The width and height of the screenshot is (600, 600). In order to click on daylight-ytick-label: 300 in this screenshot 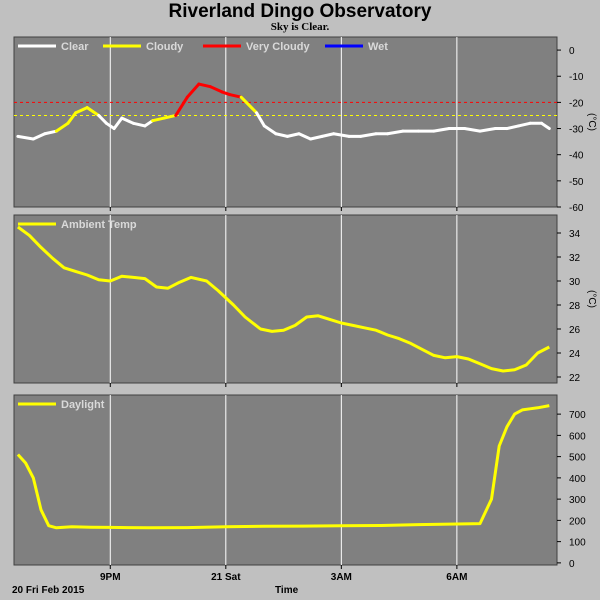, I will do `click(577, 500)`.